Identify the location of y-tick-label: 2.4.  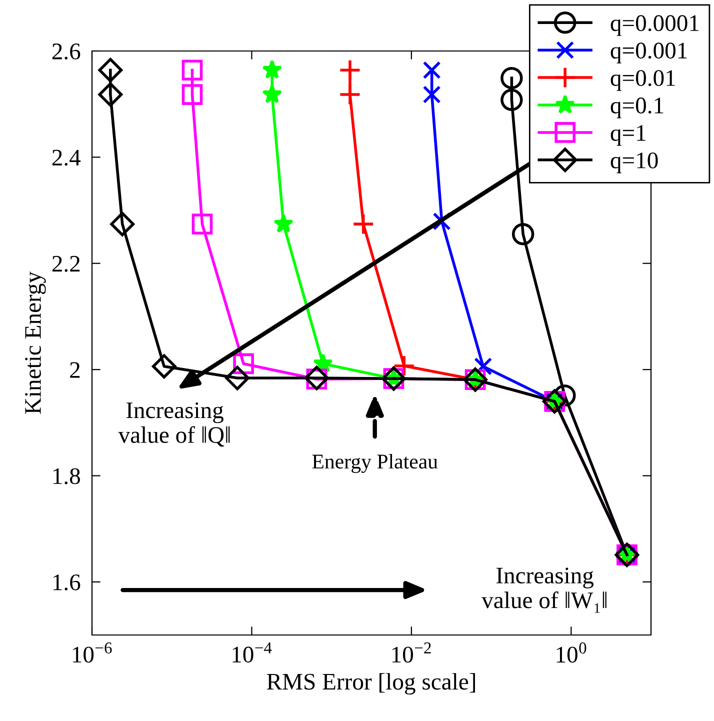
(66, 158).